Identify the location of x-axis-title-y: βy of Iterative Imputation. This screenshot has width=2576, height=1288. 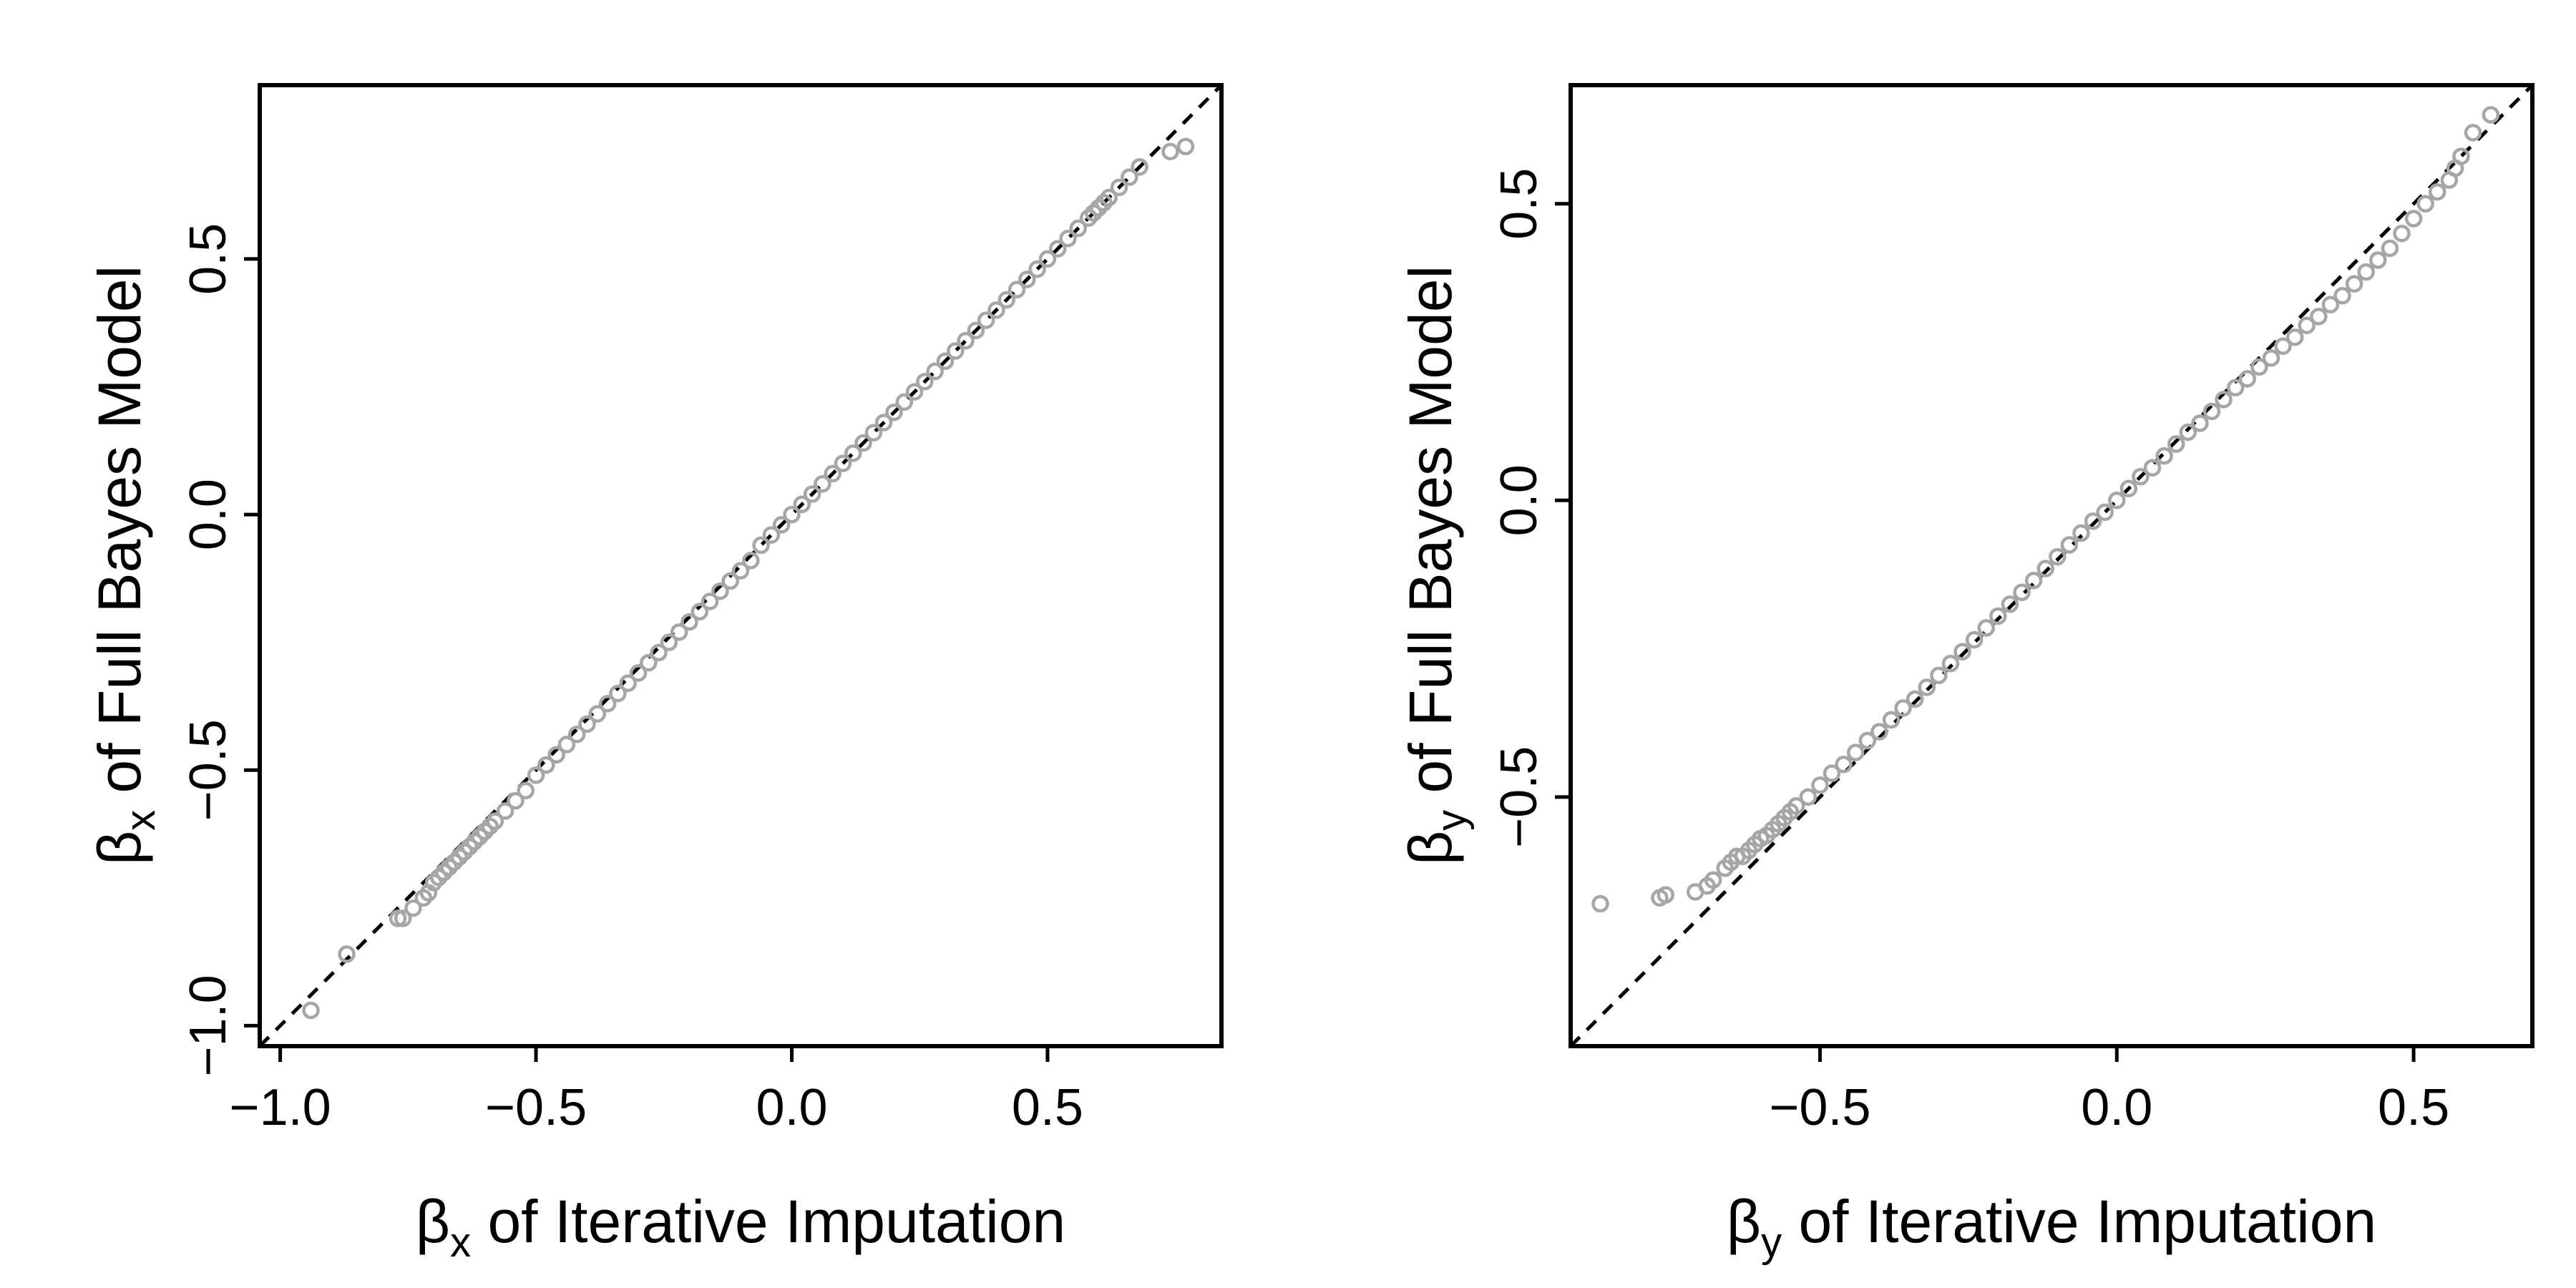
(2051, 1227).